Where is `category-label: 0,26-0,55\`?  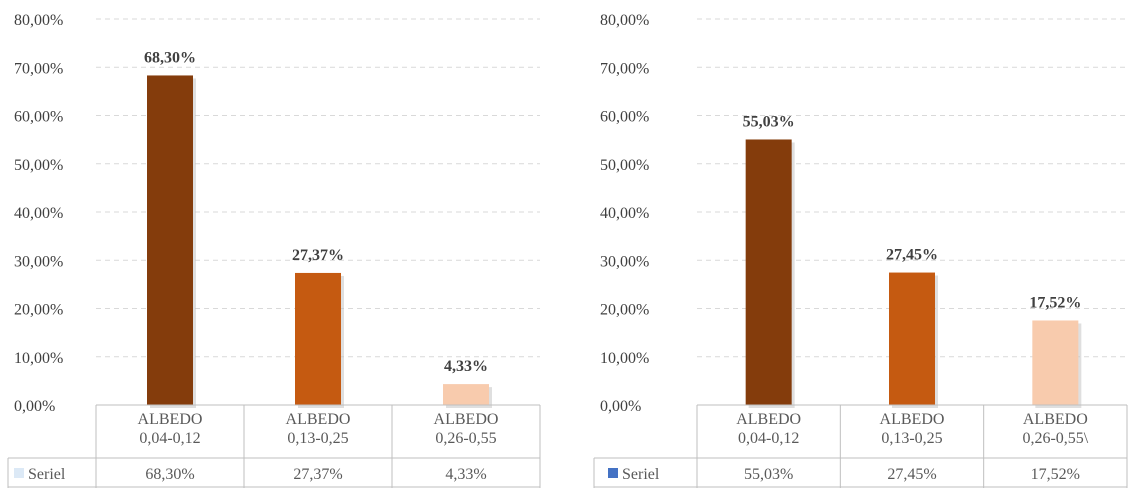 category-label: 0,26-0,55\ is located at coordinates (1055, 438).